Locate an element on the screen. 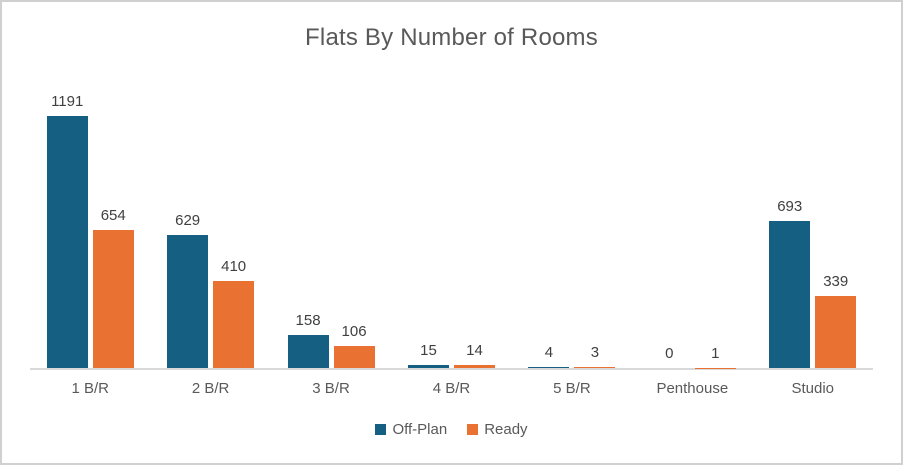  bar-ready: 14 is located at coordinates (474, 355).